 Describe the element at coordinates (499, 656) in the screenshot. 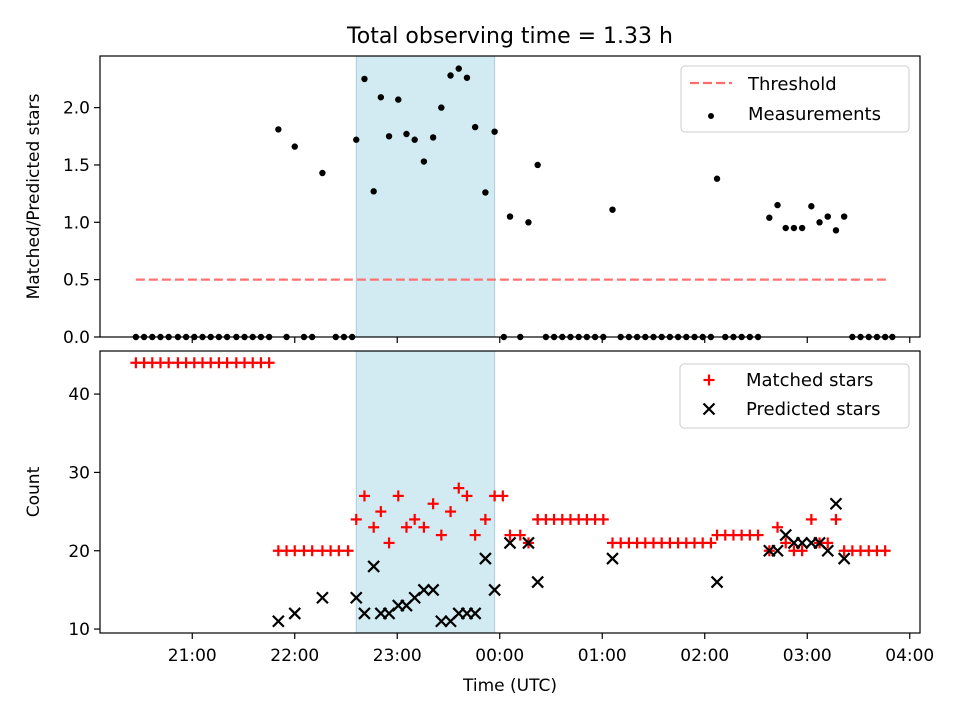

I see `x-tick-label: 00:00` at that location.